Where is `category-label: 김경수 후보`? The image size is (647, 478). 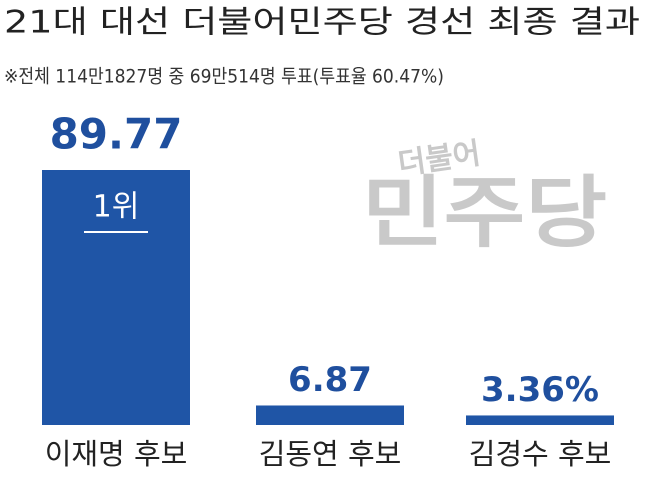
category-label: 김경수 후보 is located at coordinates (540, 454).